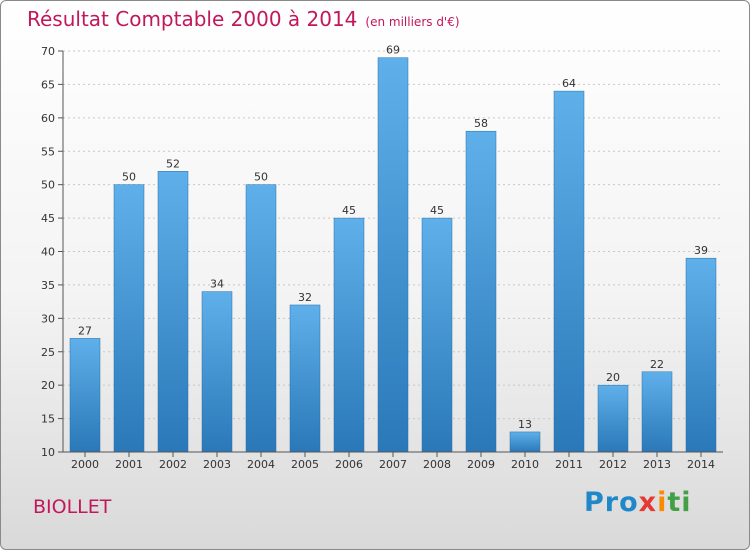  I want to click on x-tick-label-2011: 2011, so click(569, 464).